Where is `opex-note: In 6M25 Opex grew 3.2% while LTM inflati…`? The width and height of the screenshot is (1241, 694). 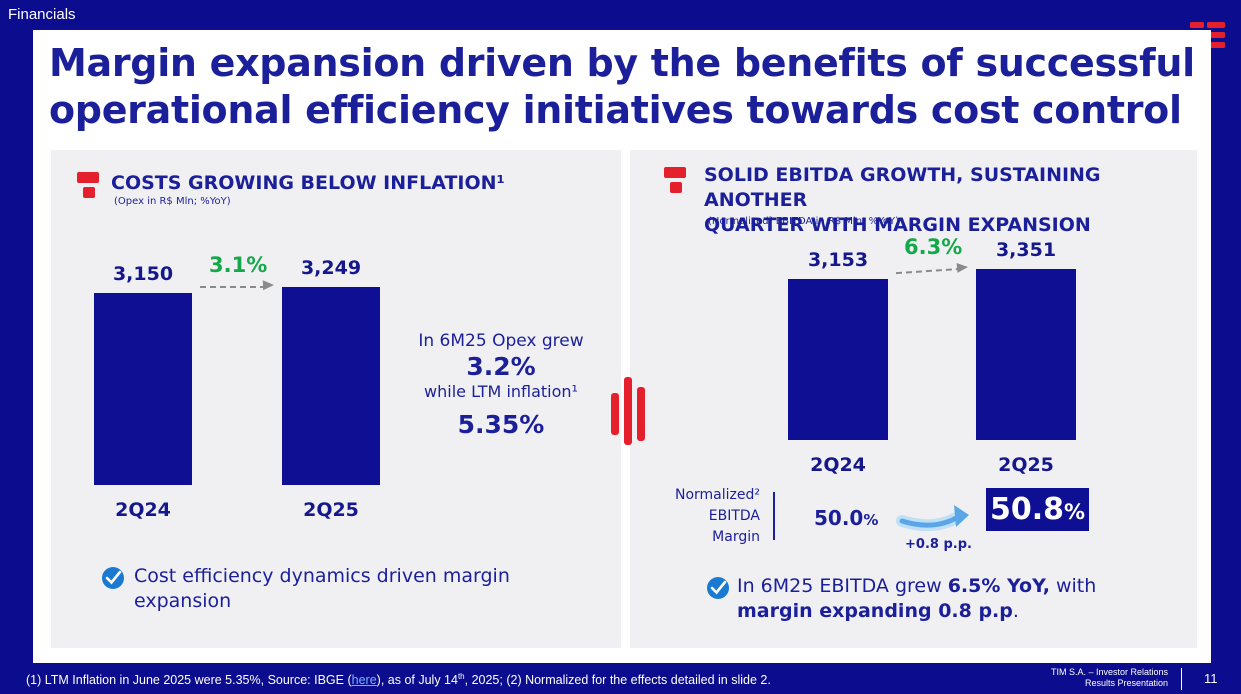
opex-note: In 6M25 Opex grew 3.2% while LTM inflati… is located at coordinates (501, 385).